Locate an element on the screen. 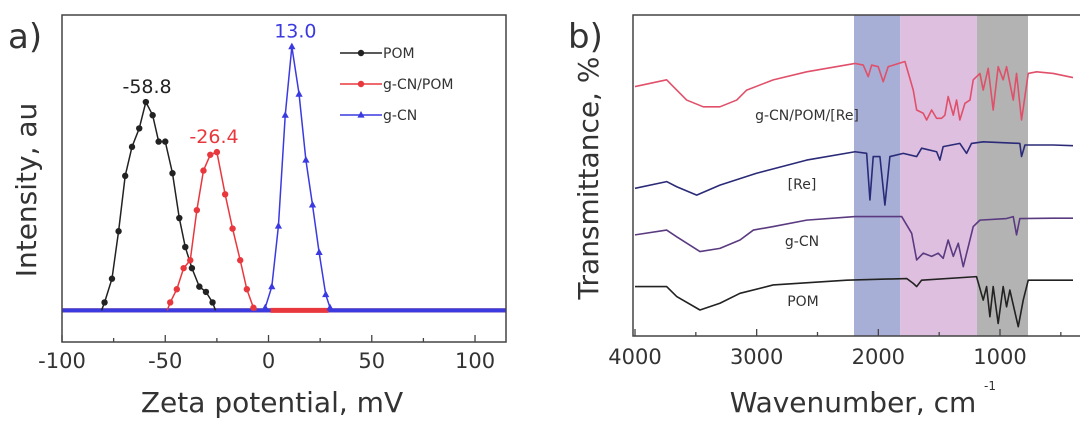 Image resolution: width=1080 pixels, height=421 pixels. legend-item-g-cn: g-CN is located at coordinates (378, 116).